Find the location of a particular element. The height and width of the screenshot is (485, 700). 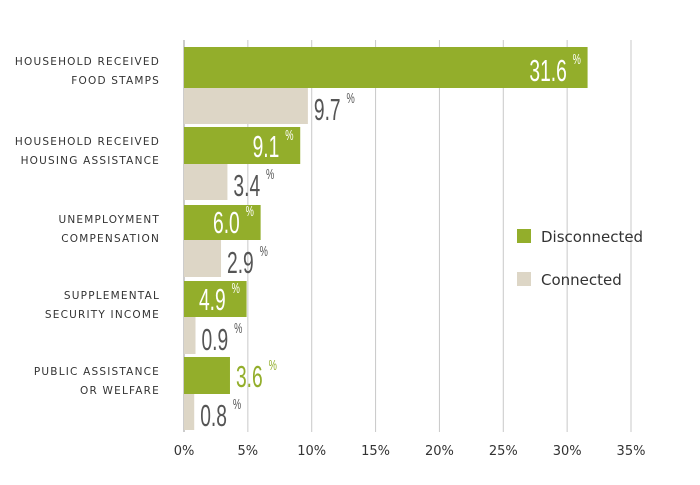

data-label-value: 3.4 is located at coordinates (246, 187).